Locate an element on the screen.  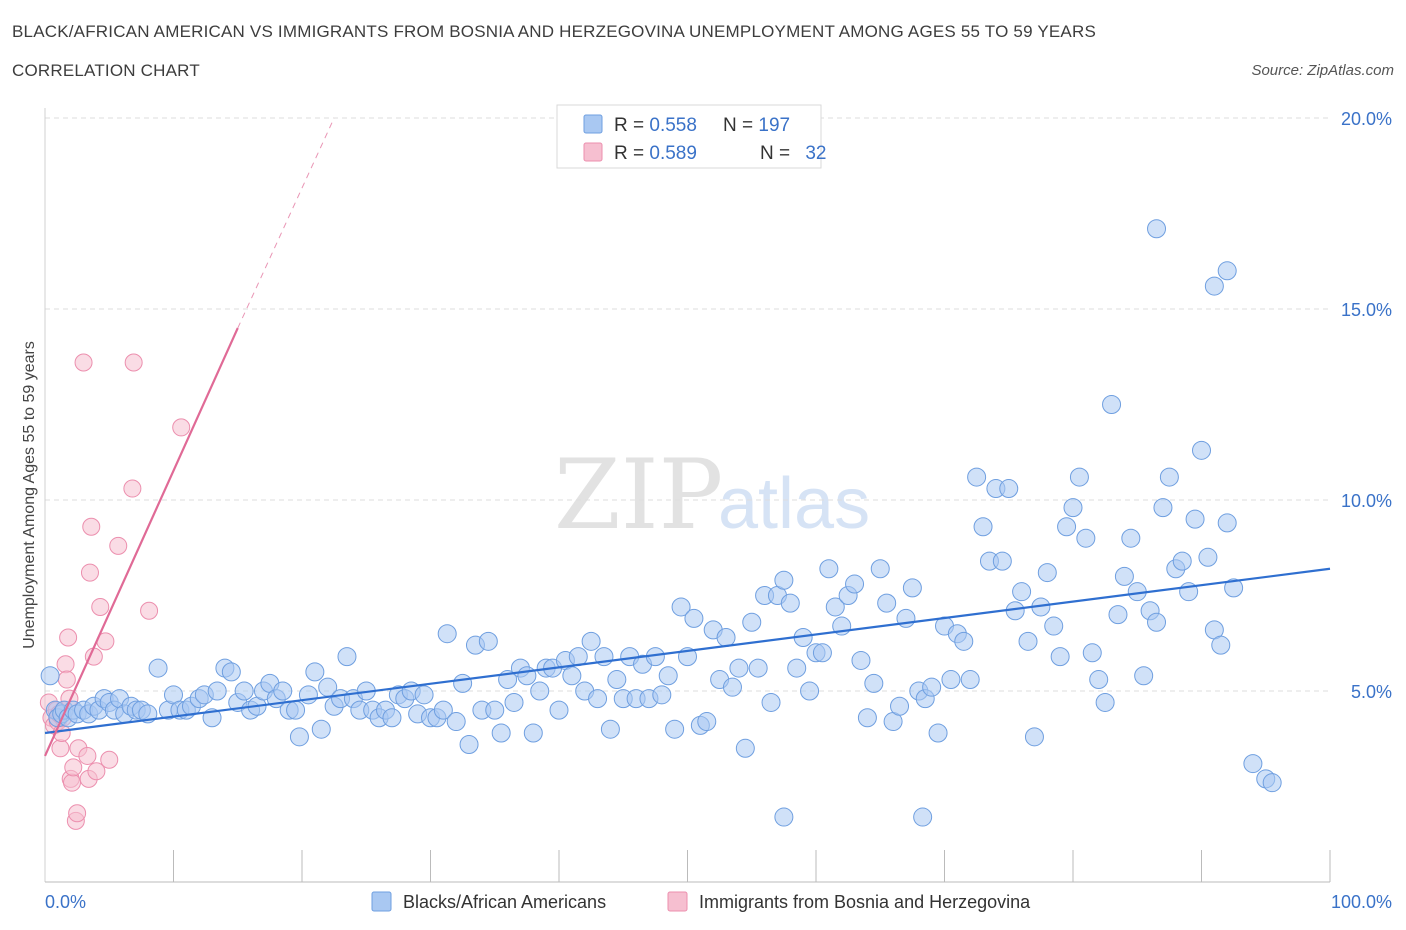
legend-pink-swatch is located at coordinates (677, 901).